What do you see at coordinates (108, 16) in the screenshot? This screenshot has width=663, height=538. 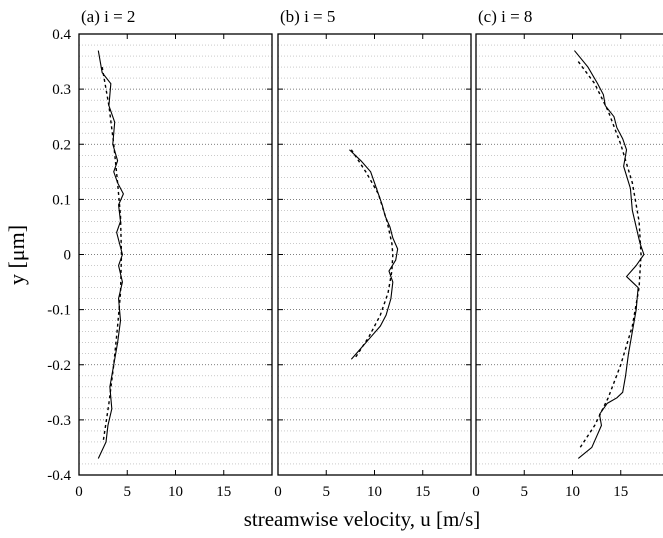 I see `panel-title: (a) i = 2` at bounding box center [108, 16].